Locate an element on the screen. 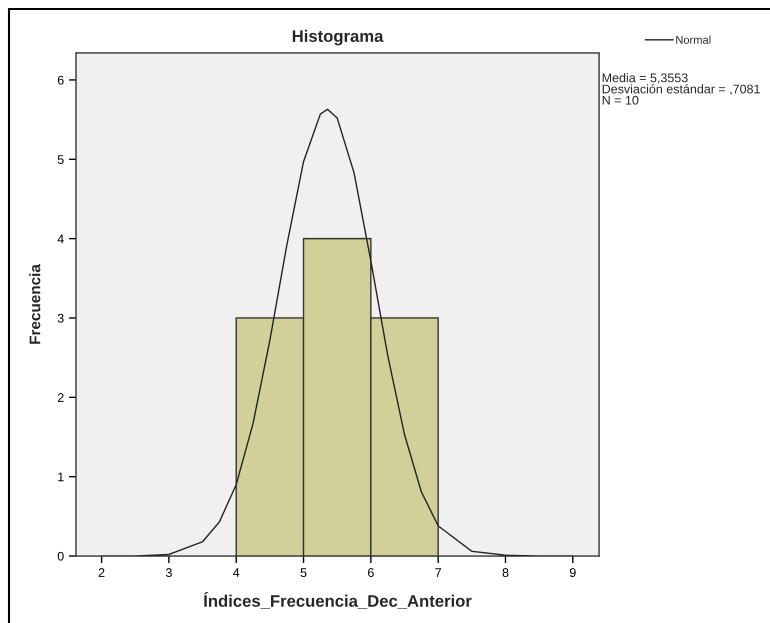  y-tick-label: 4 is located at coordinates (61, 239).